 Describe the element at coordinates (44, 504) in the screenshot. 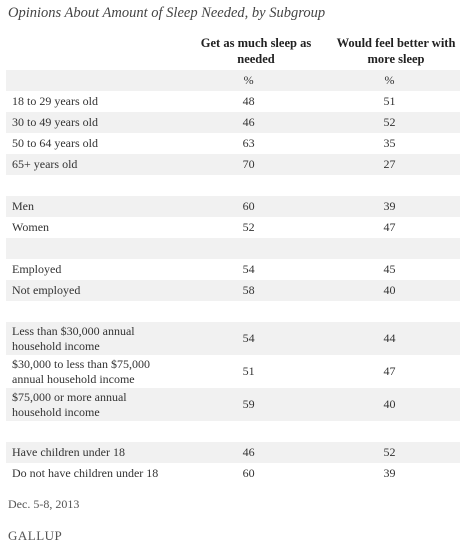

I see `footnote: Dec. 5-8, 2013` at that location.